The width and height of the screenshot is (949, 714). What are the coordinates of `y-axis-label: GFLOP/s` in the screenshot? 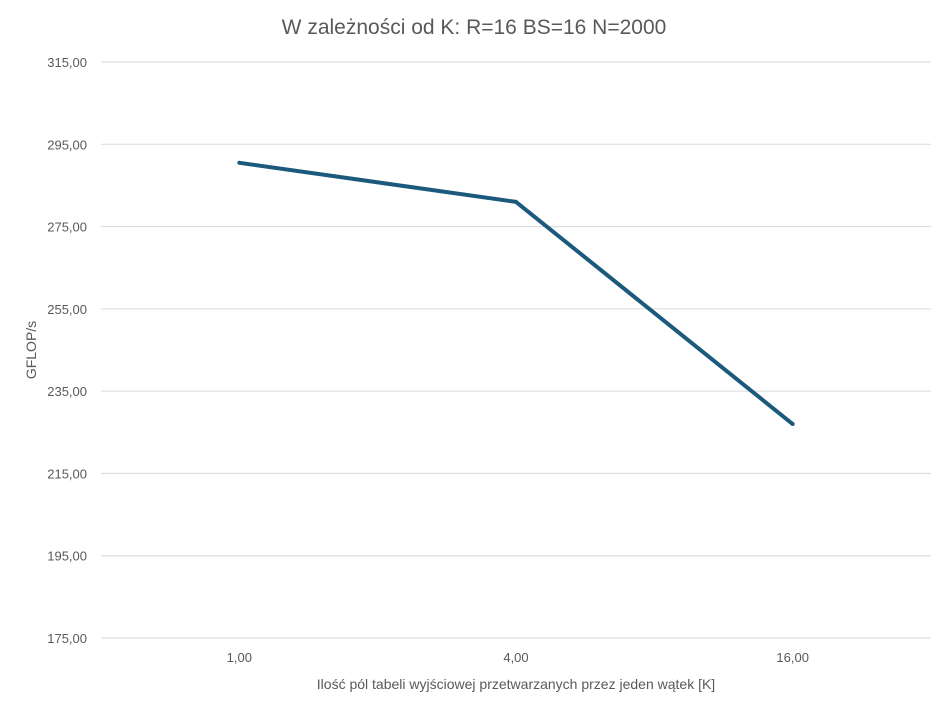 It's located at (31, 350).